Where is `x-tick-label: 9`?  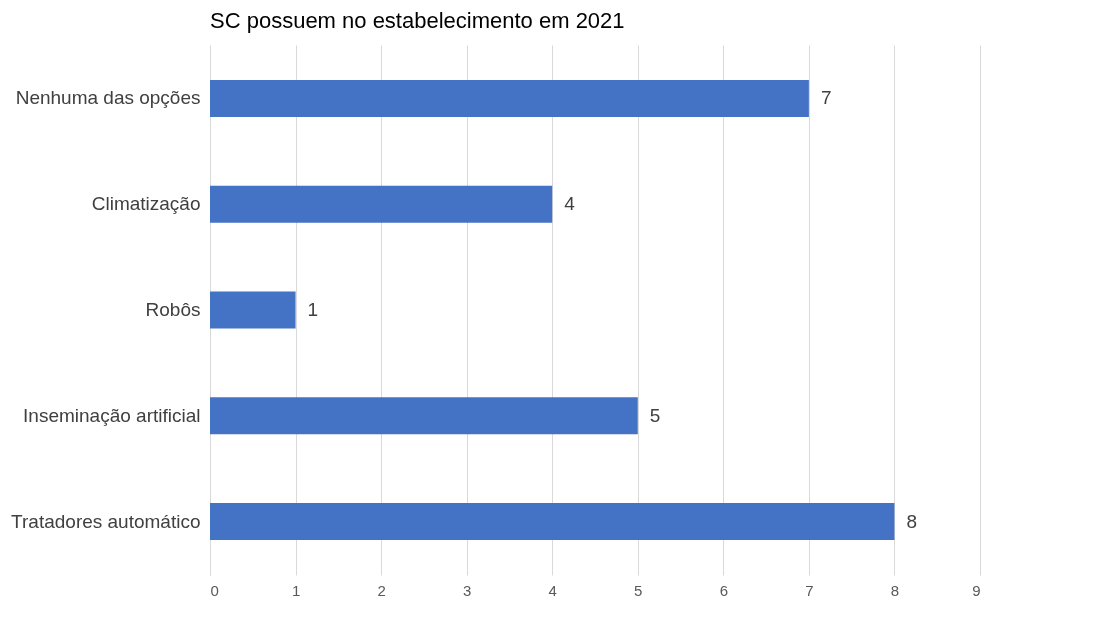
x-tick-label: 9 is located at coordinates (976, 590).